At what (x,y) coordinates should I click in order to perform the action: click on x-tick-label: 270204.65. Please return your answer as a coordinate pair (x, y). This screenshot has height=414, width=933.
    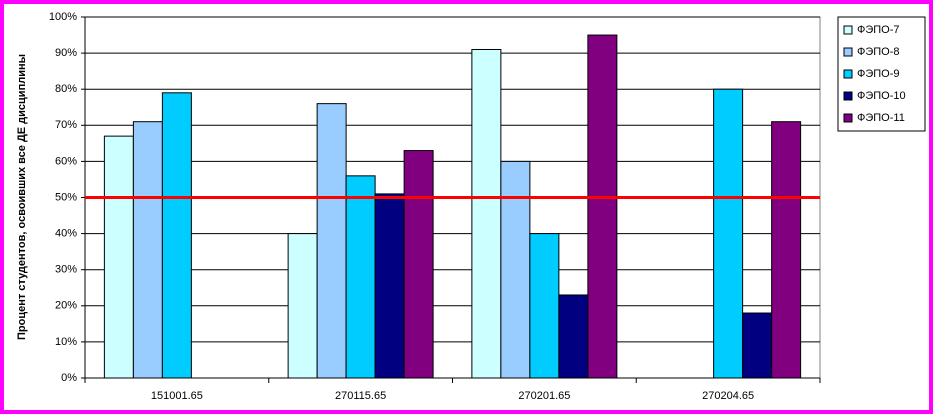
    Looking at the image, I should click on (728, 396).